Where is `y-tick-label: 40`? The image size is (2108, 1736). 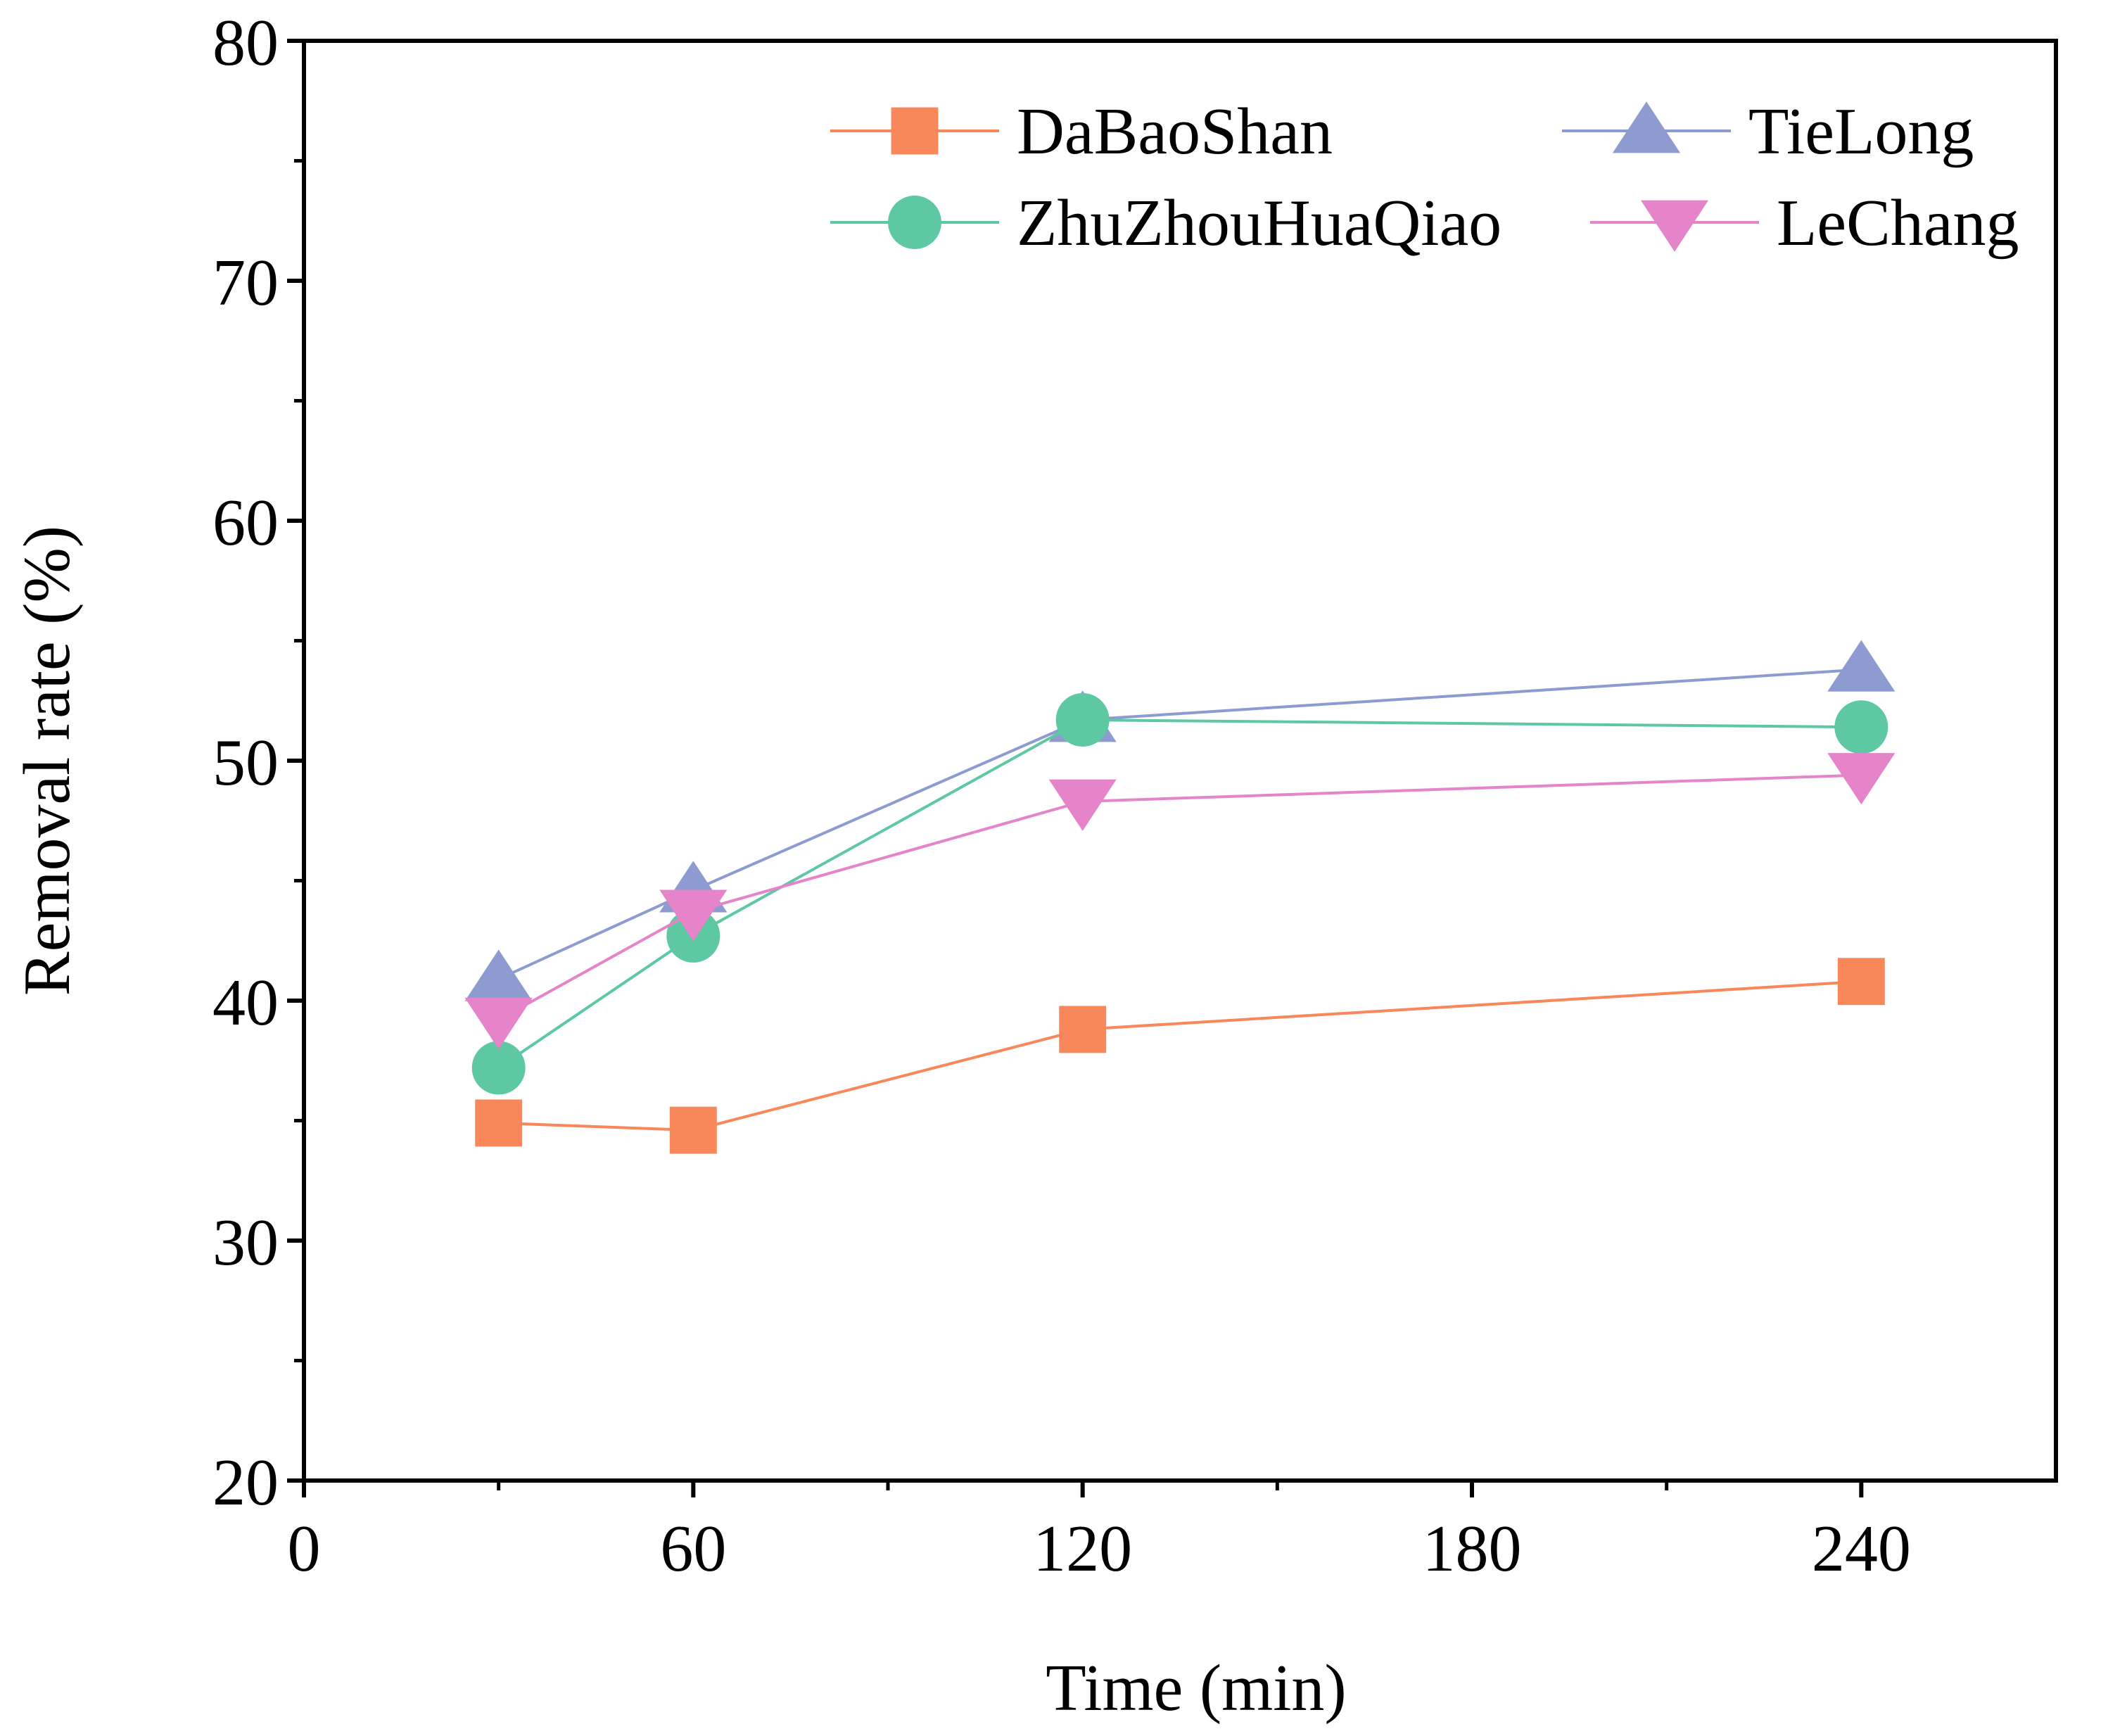
y-tick-label: 40 is located at coordinates (245, 1003).